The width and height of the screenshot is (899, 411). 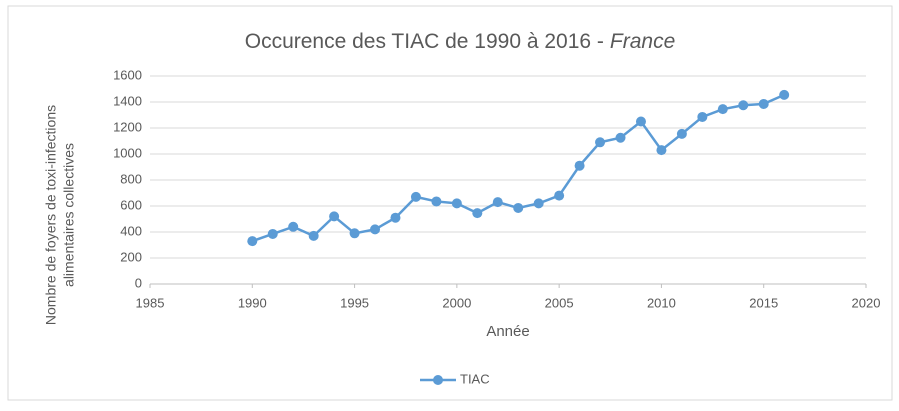 I want to click on x-tick-label: 1990, so click(x=252, y=302).